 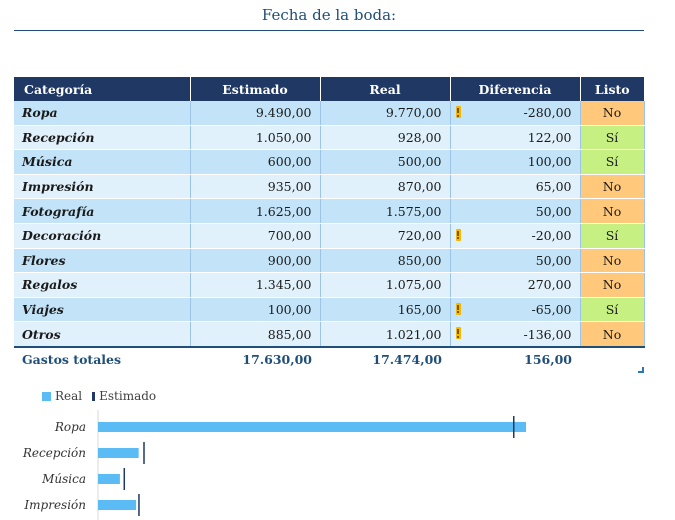 I want to click on category-cell: Ropa, so click(x=102, y=113).